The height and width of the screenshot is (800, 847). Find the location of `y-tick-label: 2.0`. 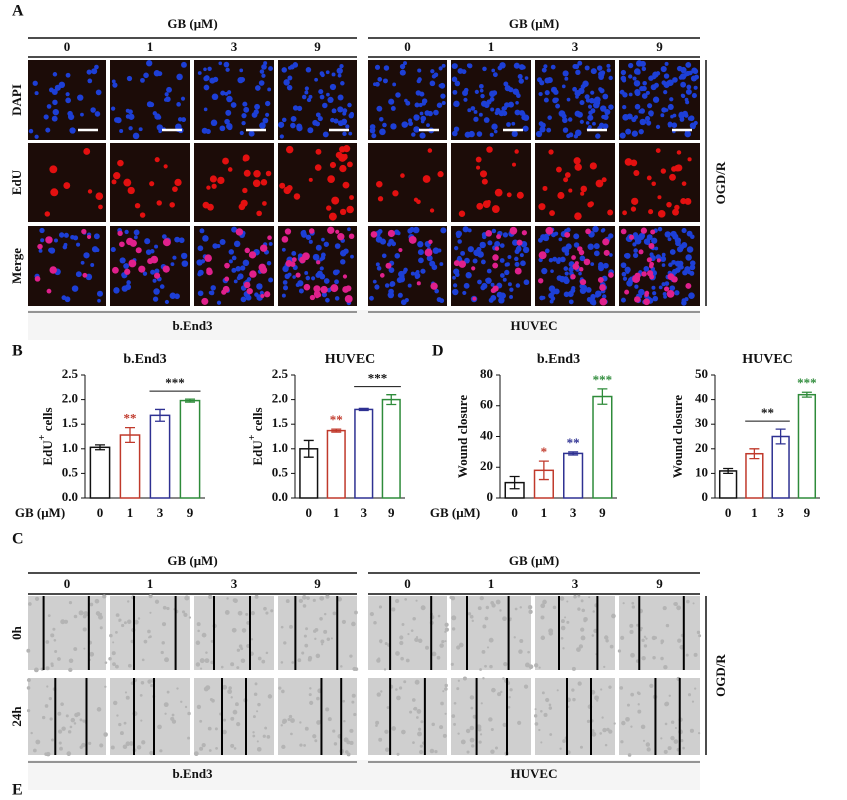

y-tick-label: 2.0 is located at coordinates (280, 398).